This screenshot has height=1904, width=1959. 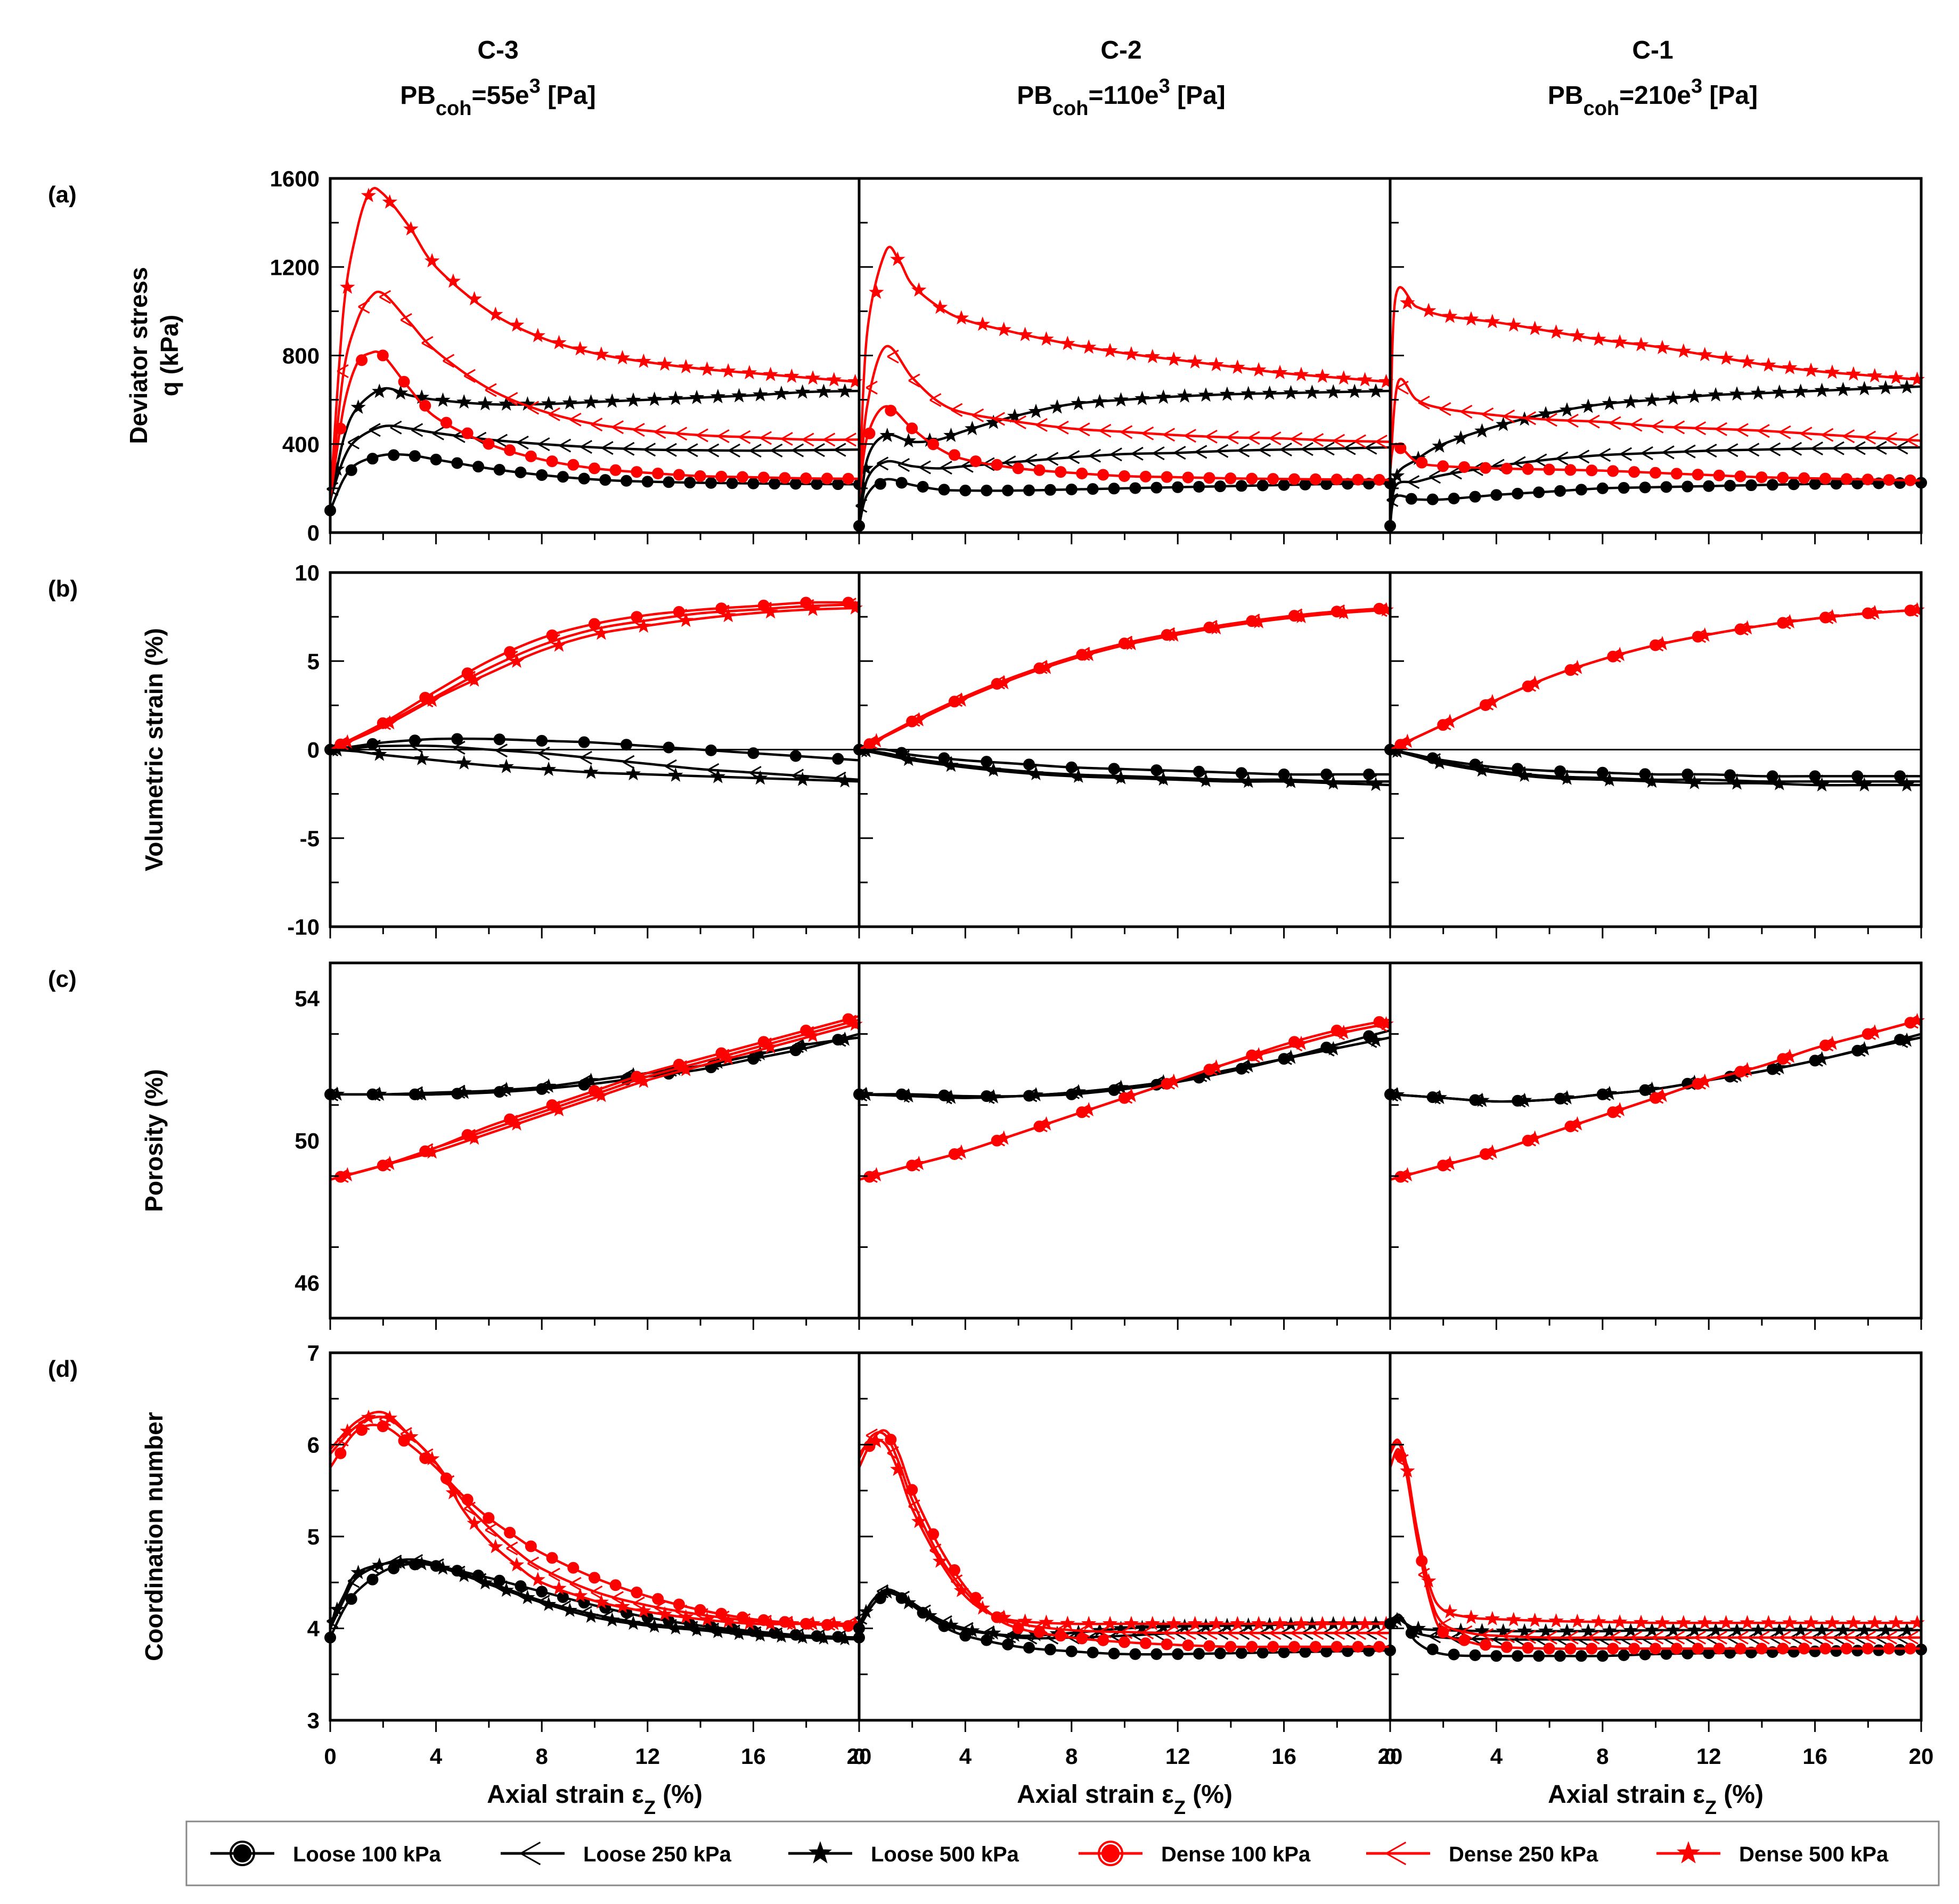 What do you see at coordinates (594, 1600) in the screenshot?
I see `series-line` at bounding box center [594, 1600].